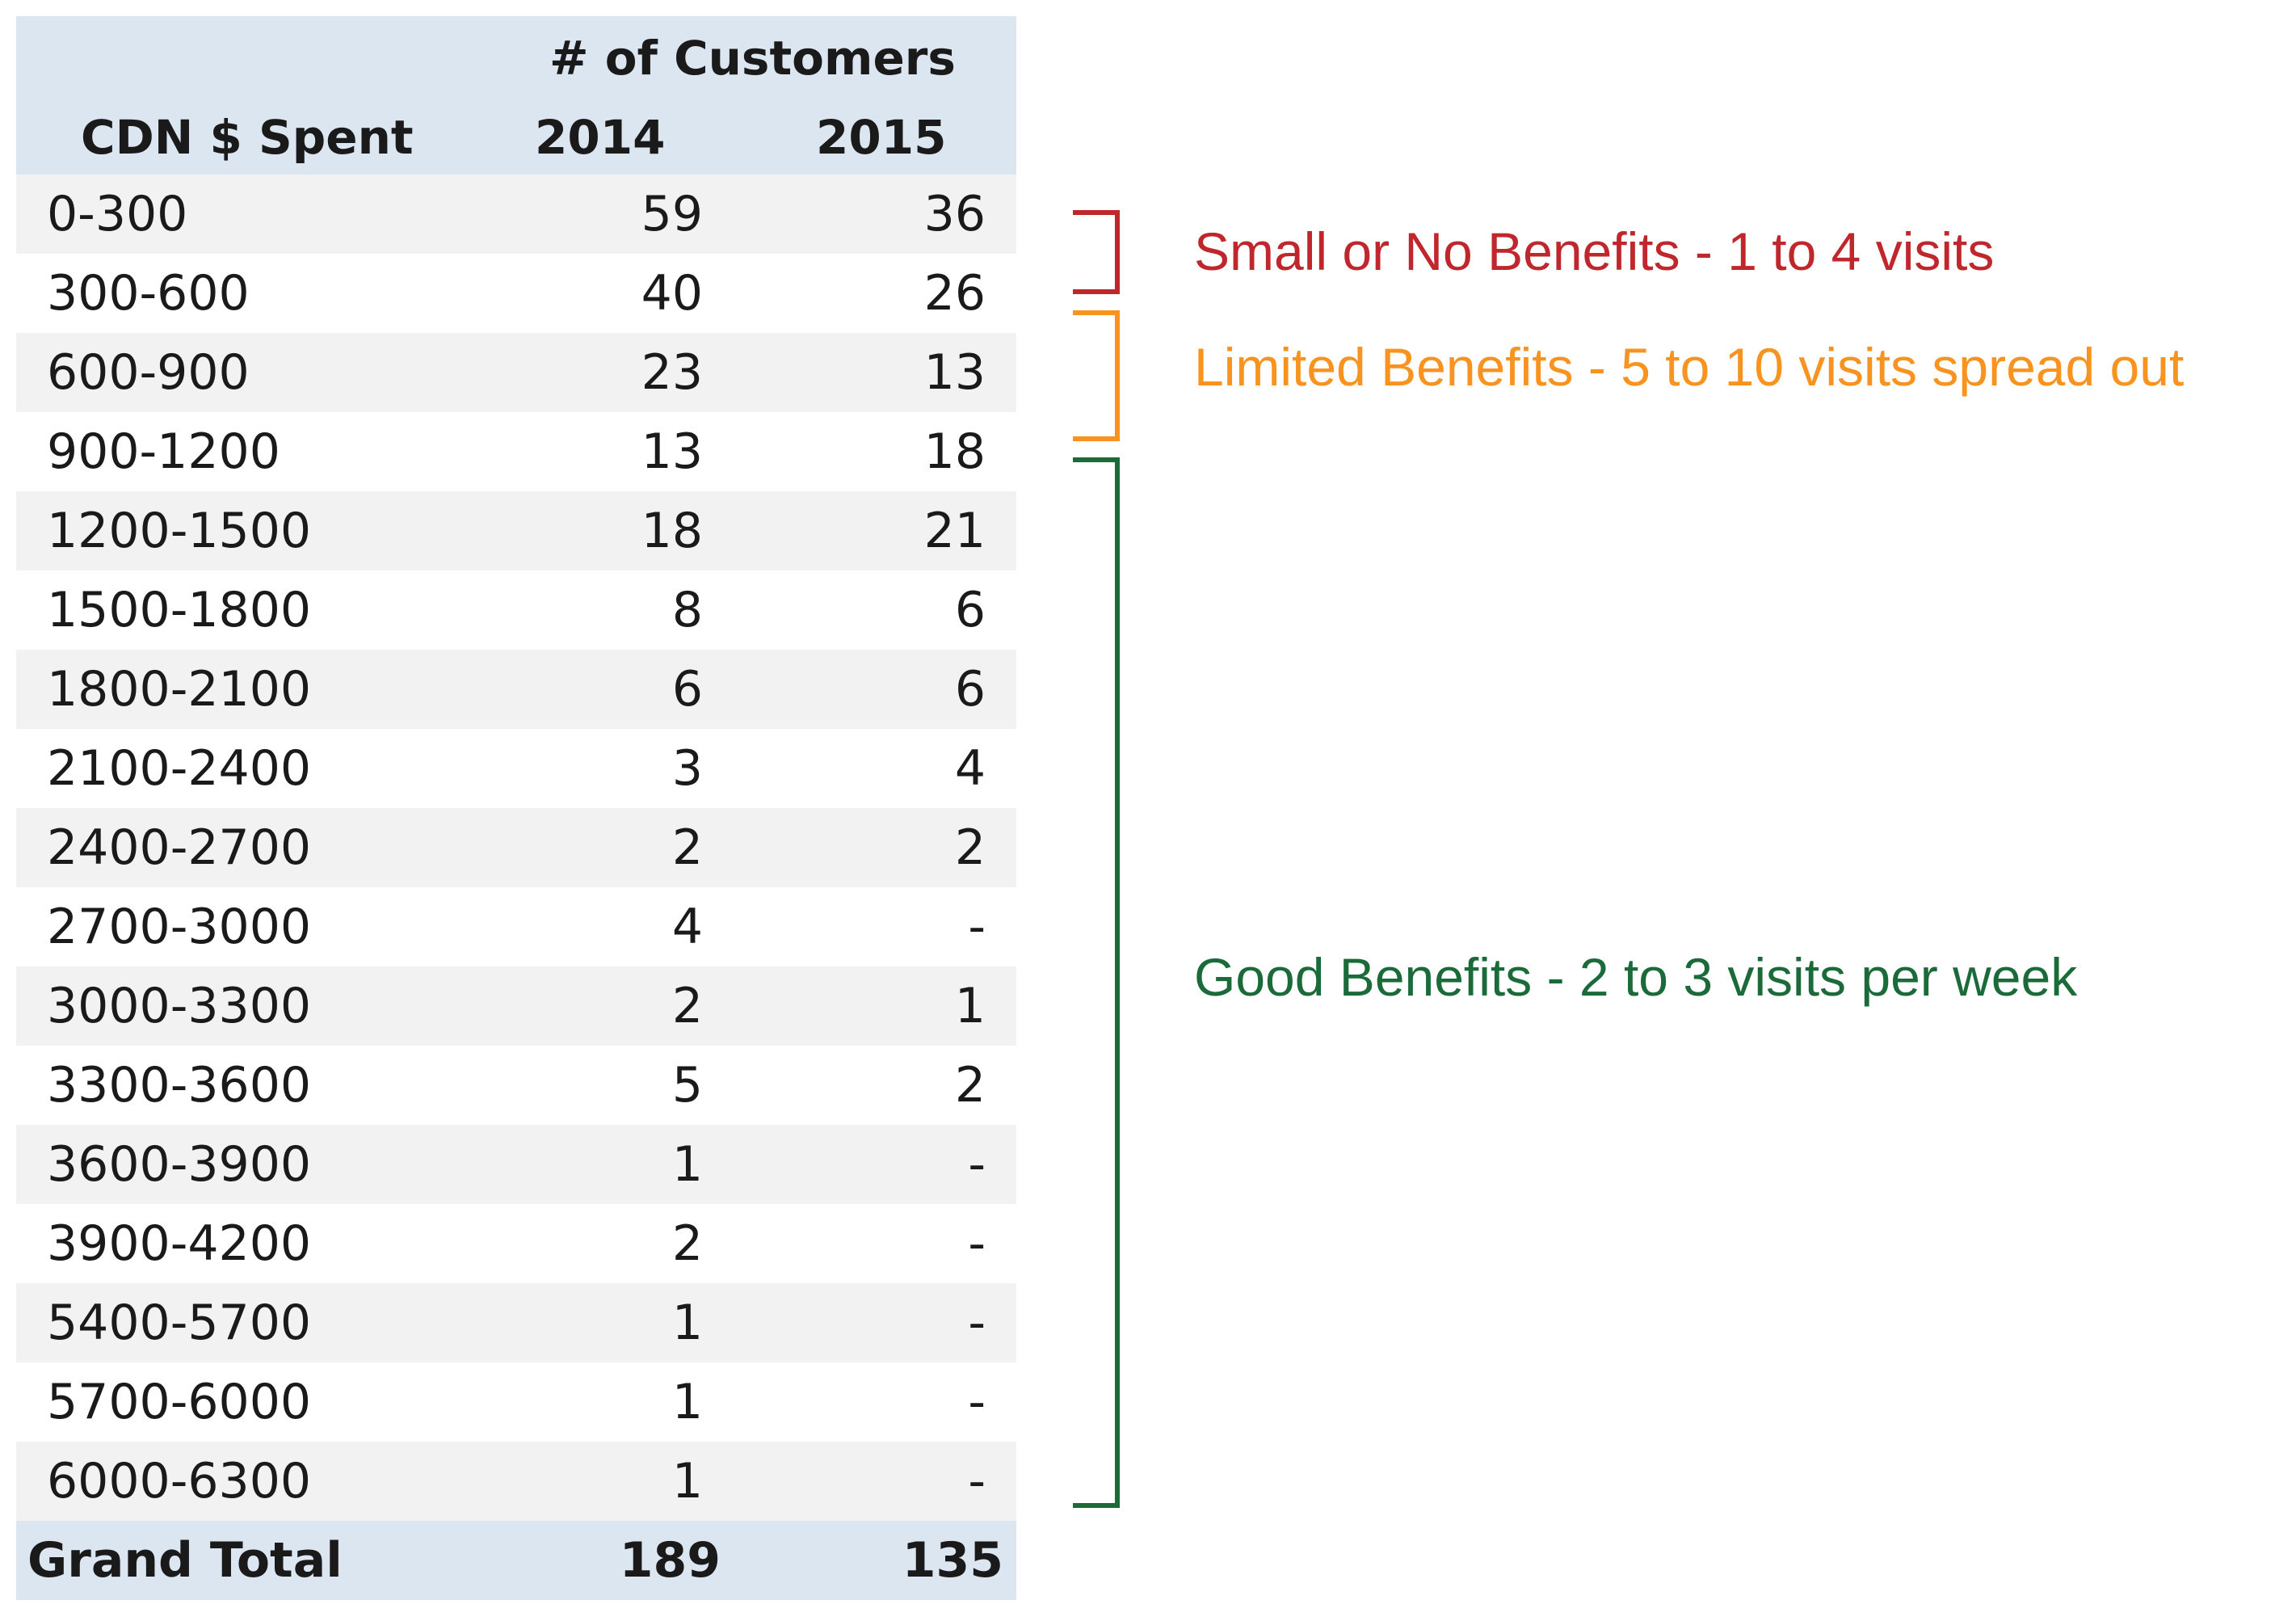  What do you see at coordinates (672, 372) in the screenshot?
I see `cell-2014: 23` at bounding box center [672, 372].